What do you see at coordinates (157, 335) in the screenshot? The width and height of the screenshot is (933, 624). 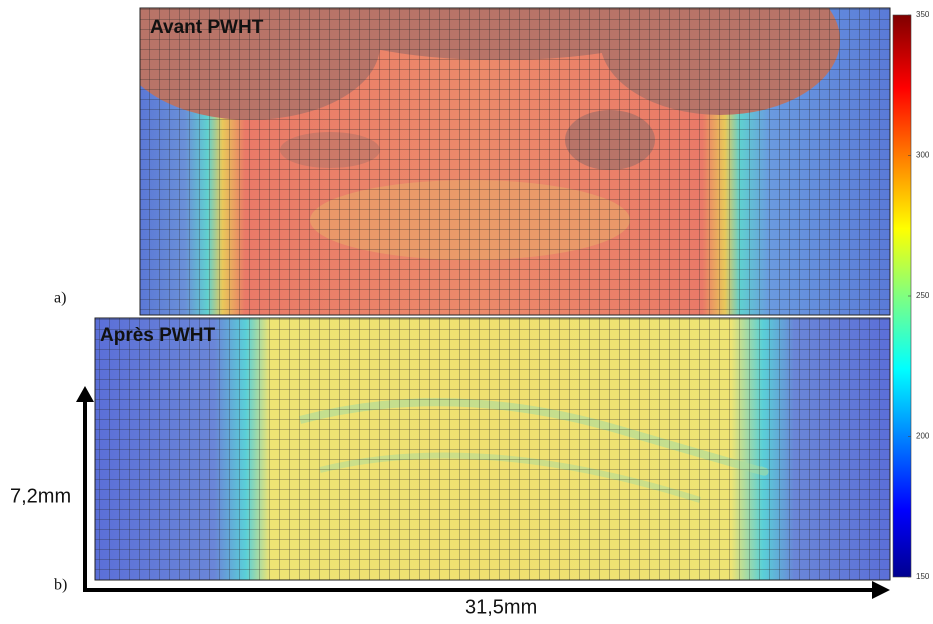 I see `panel-title: Après PWHT` at bounding box center [157, 335].